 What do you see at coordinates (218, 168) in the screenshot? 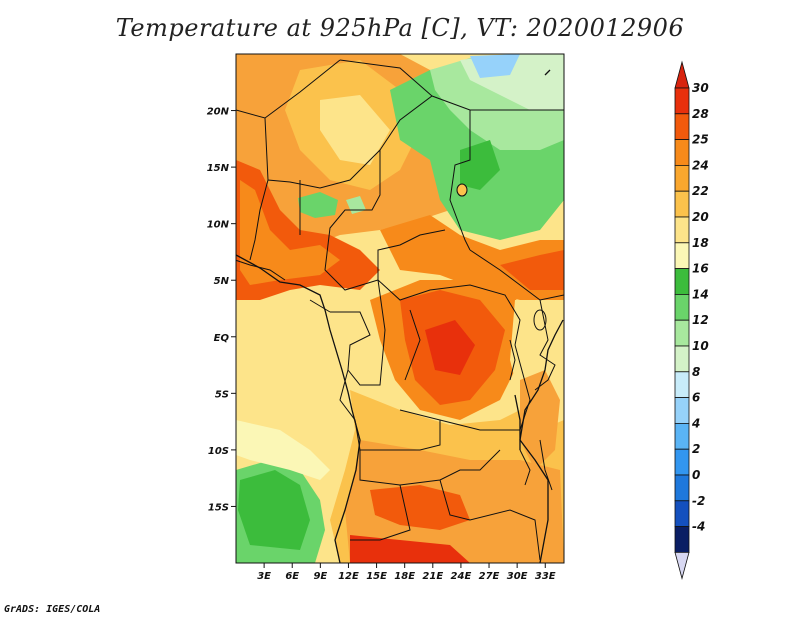
I see `lat-tick-label: 15N` at bounding box center [218, 168].